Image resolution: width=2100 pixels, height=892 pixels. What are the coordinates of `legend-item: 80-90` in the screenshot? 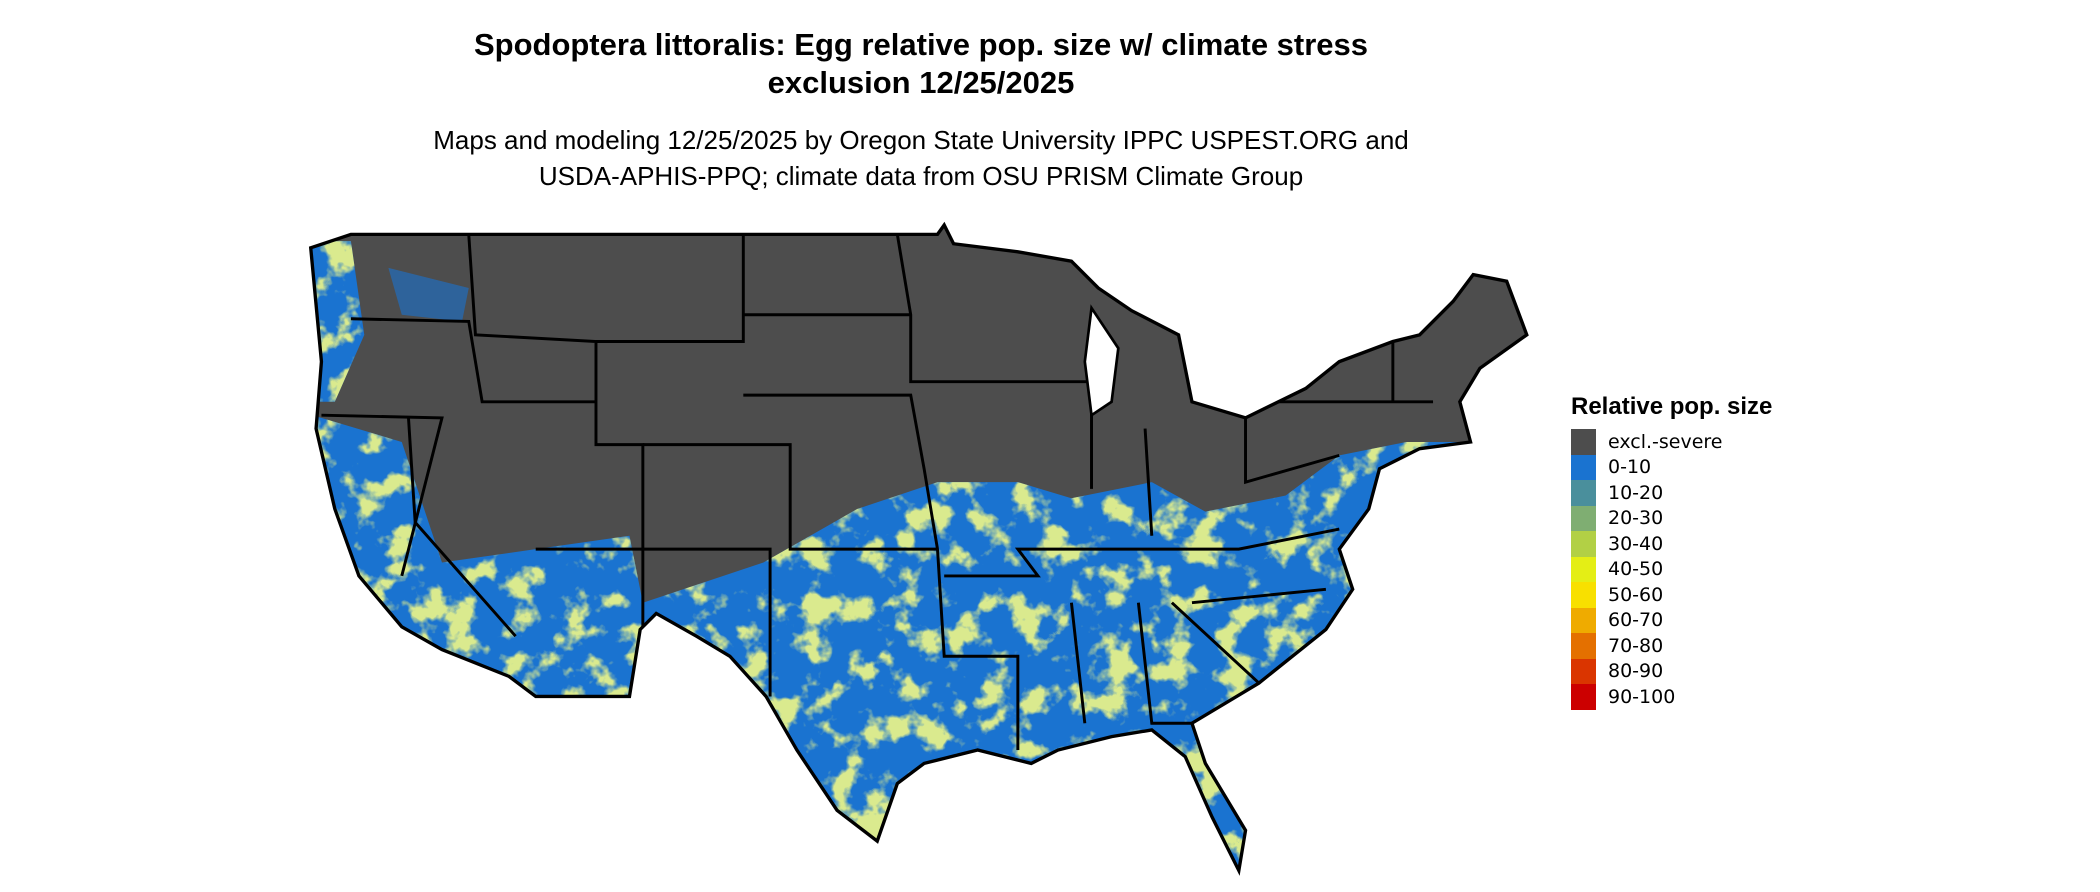 It's located at (1671, 671).